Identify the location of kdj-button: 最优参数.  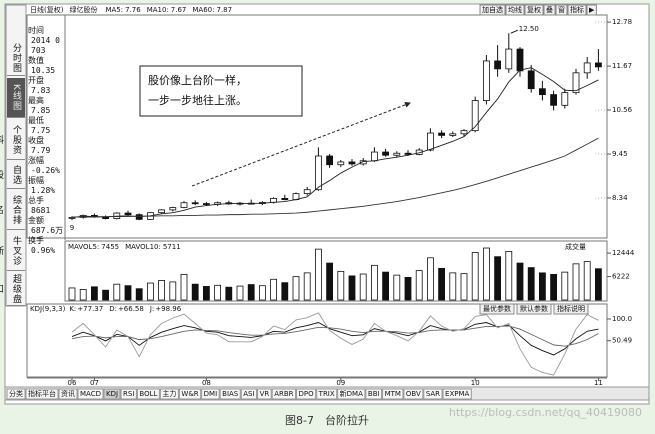
(497, 308).